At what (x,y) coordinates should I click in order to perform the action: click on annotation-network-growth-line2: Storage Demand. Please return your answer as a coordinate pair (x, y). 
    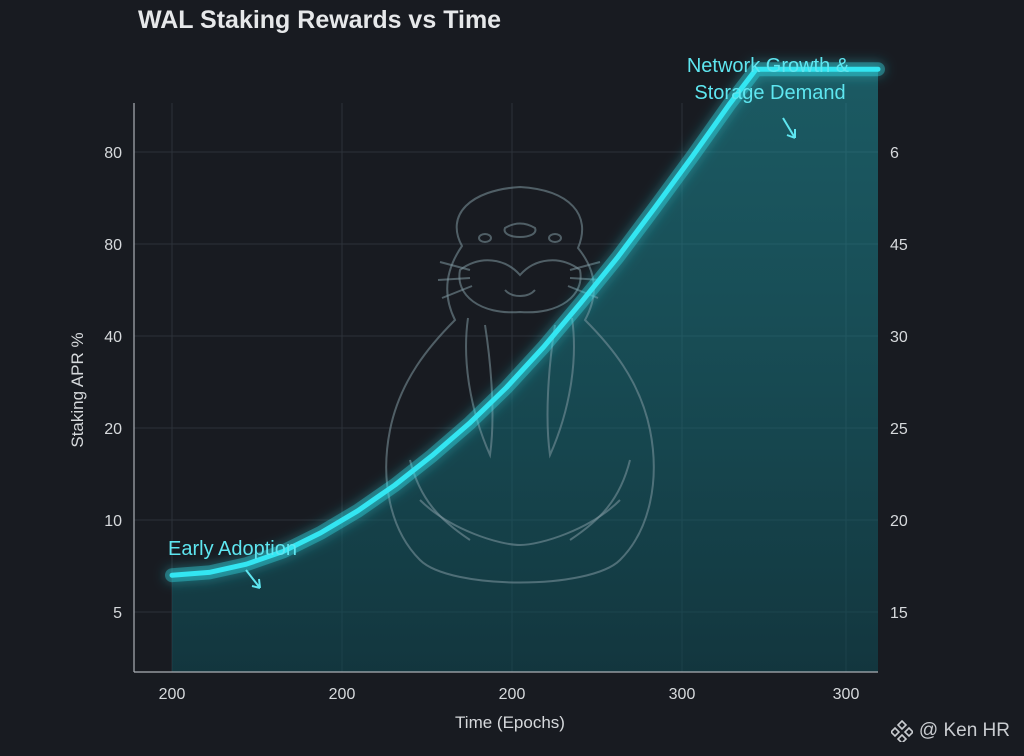
    Looking at the image, I should click on (769, 93).